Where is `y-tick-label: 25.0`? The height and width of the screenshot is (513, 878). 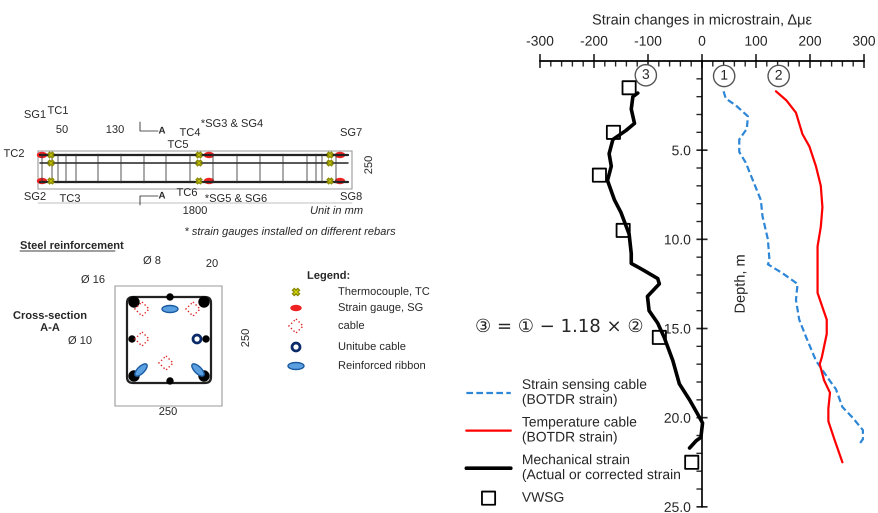
y-tick-label: 25.0 is located at coordinates (677, 507).